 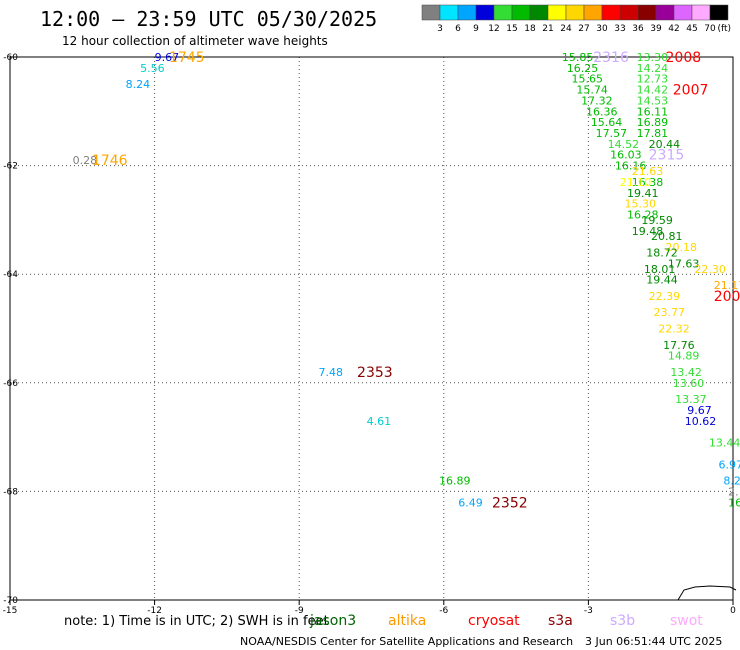 What do you see at coordinates (10, 492) in the screenshot?
I see `y-tick-label: -68` at bounding box center [10, 492].